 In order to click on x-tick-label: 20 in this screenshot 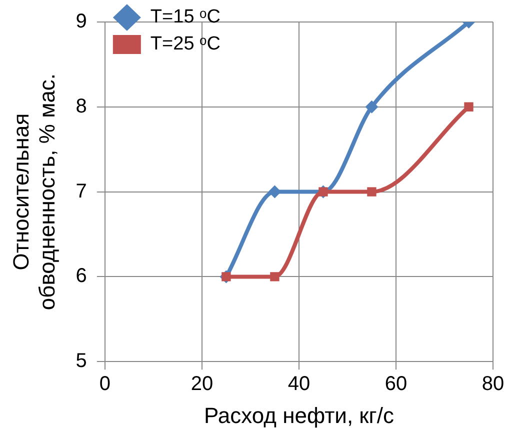, I will do `click(202, 384)`.